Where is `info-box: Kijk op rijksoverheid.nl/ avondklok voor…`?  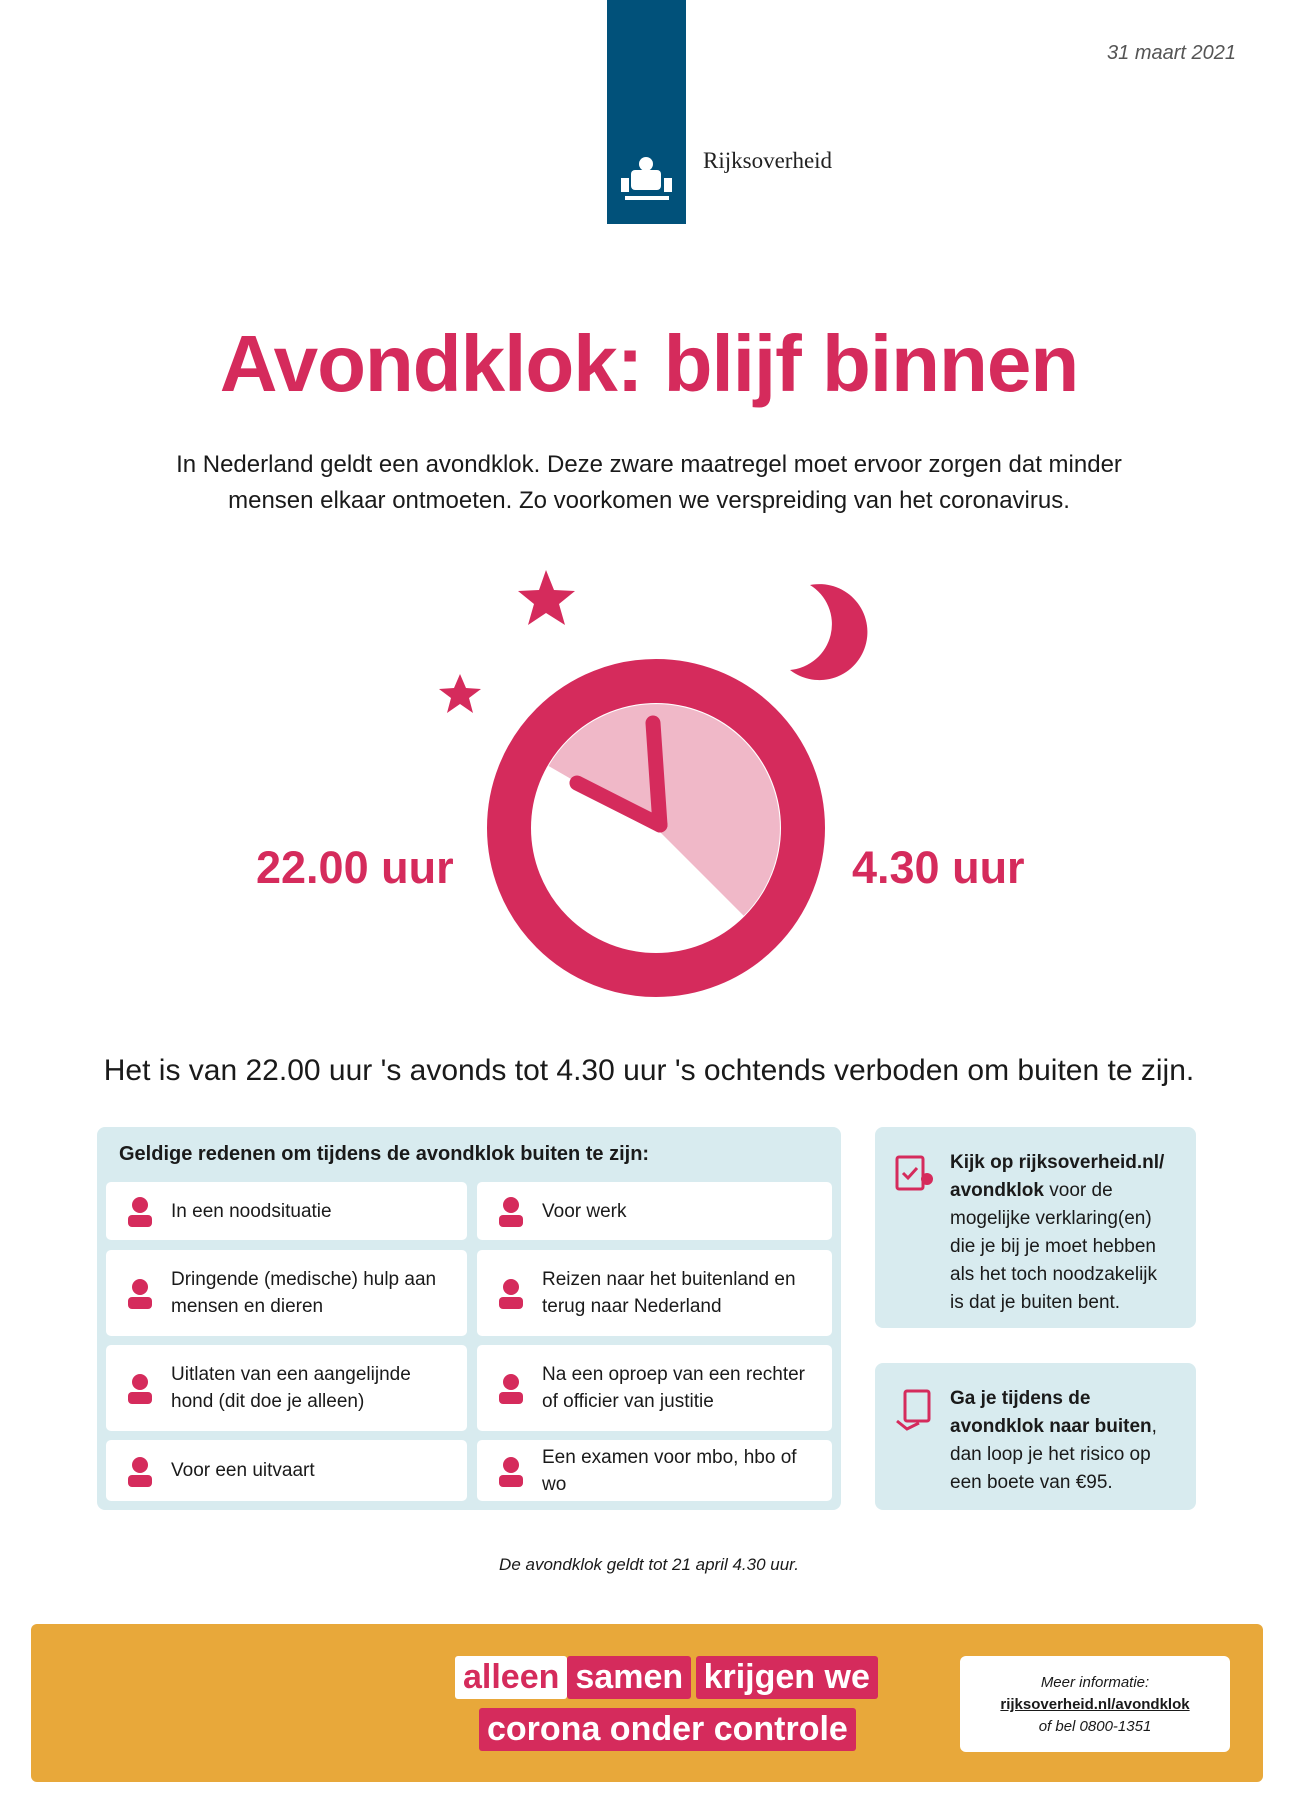 info-box: Kijk op rijksoverheid.nl/ avondklok voor… is located at coordinates (1035, 1227).